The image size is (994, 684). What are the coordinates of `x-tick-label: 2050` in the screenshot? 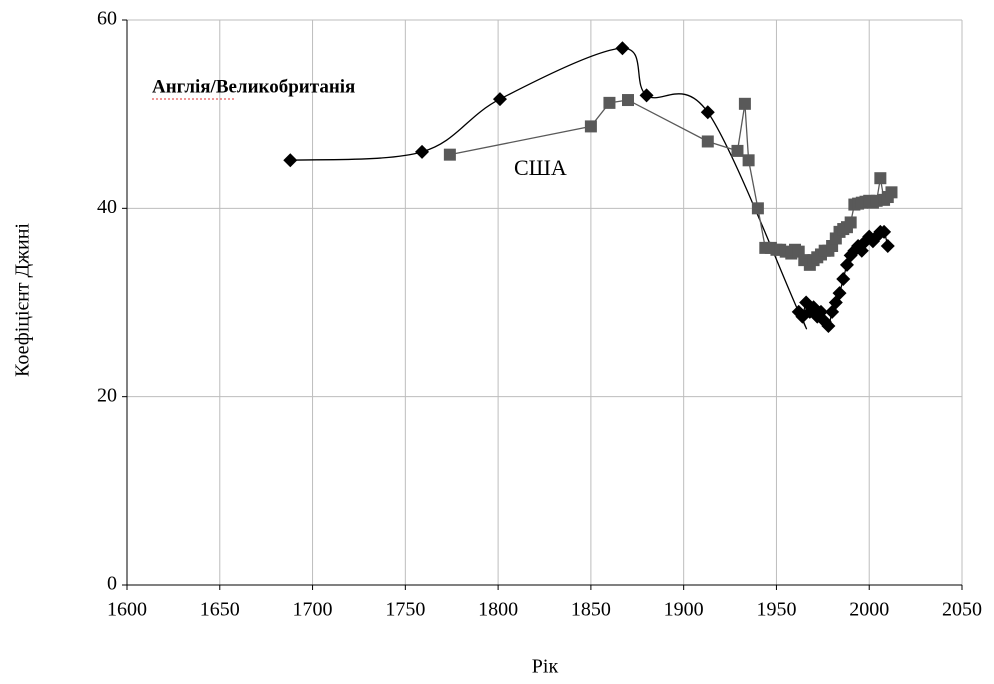 It's located at (962, 610).